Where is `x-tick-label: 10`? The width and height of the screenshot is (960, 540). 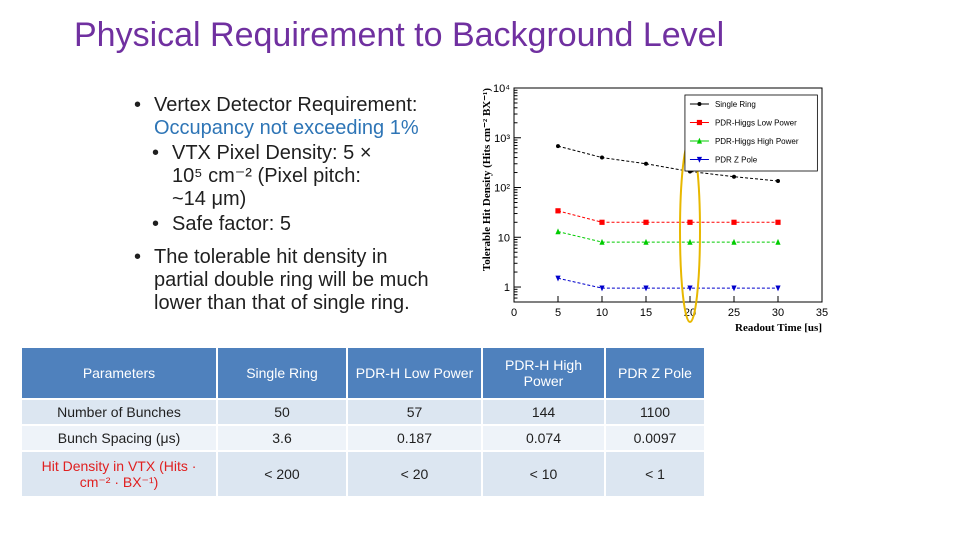 x-tick-label: 10 is located at coordinates (602, 313).